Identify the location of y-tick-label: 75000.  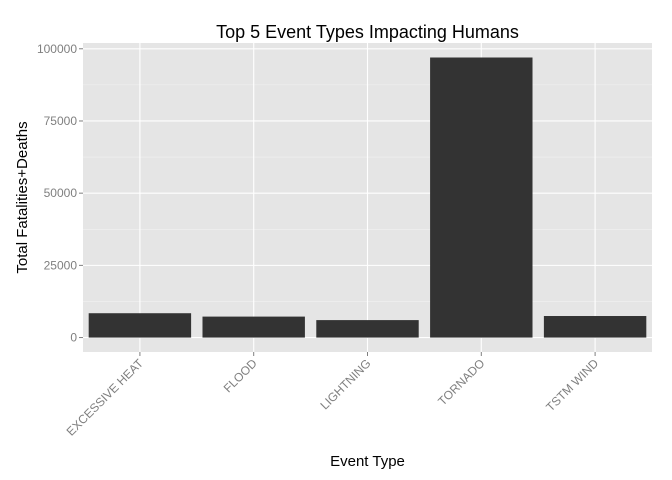
(61, 121).